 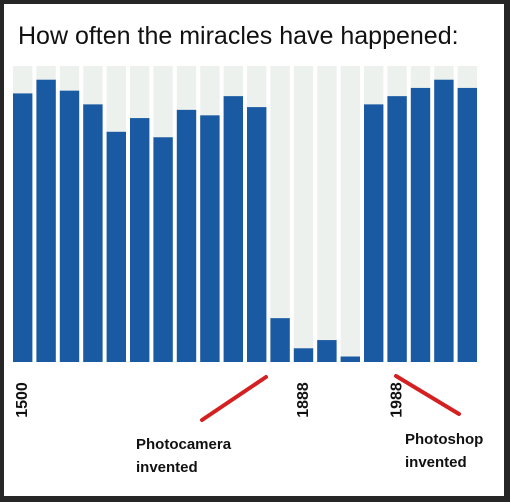 I want to click on photoshop-annotation-line, so click(x=427, y=395).